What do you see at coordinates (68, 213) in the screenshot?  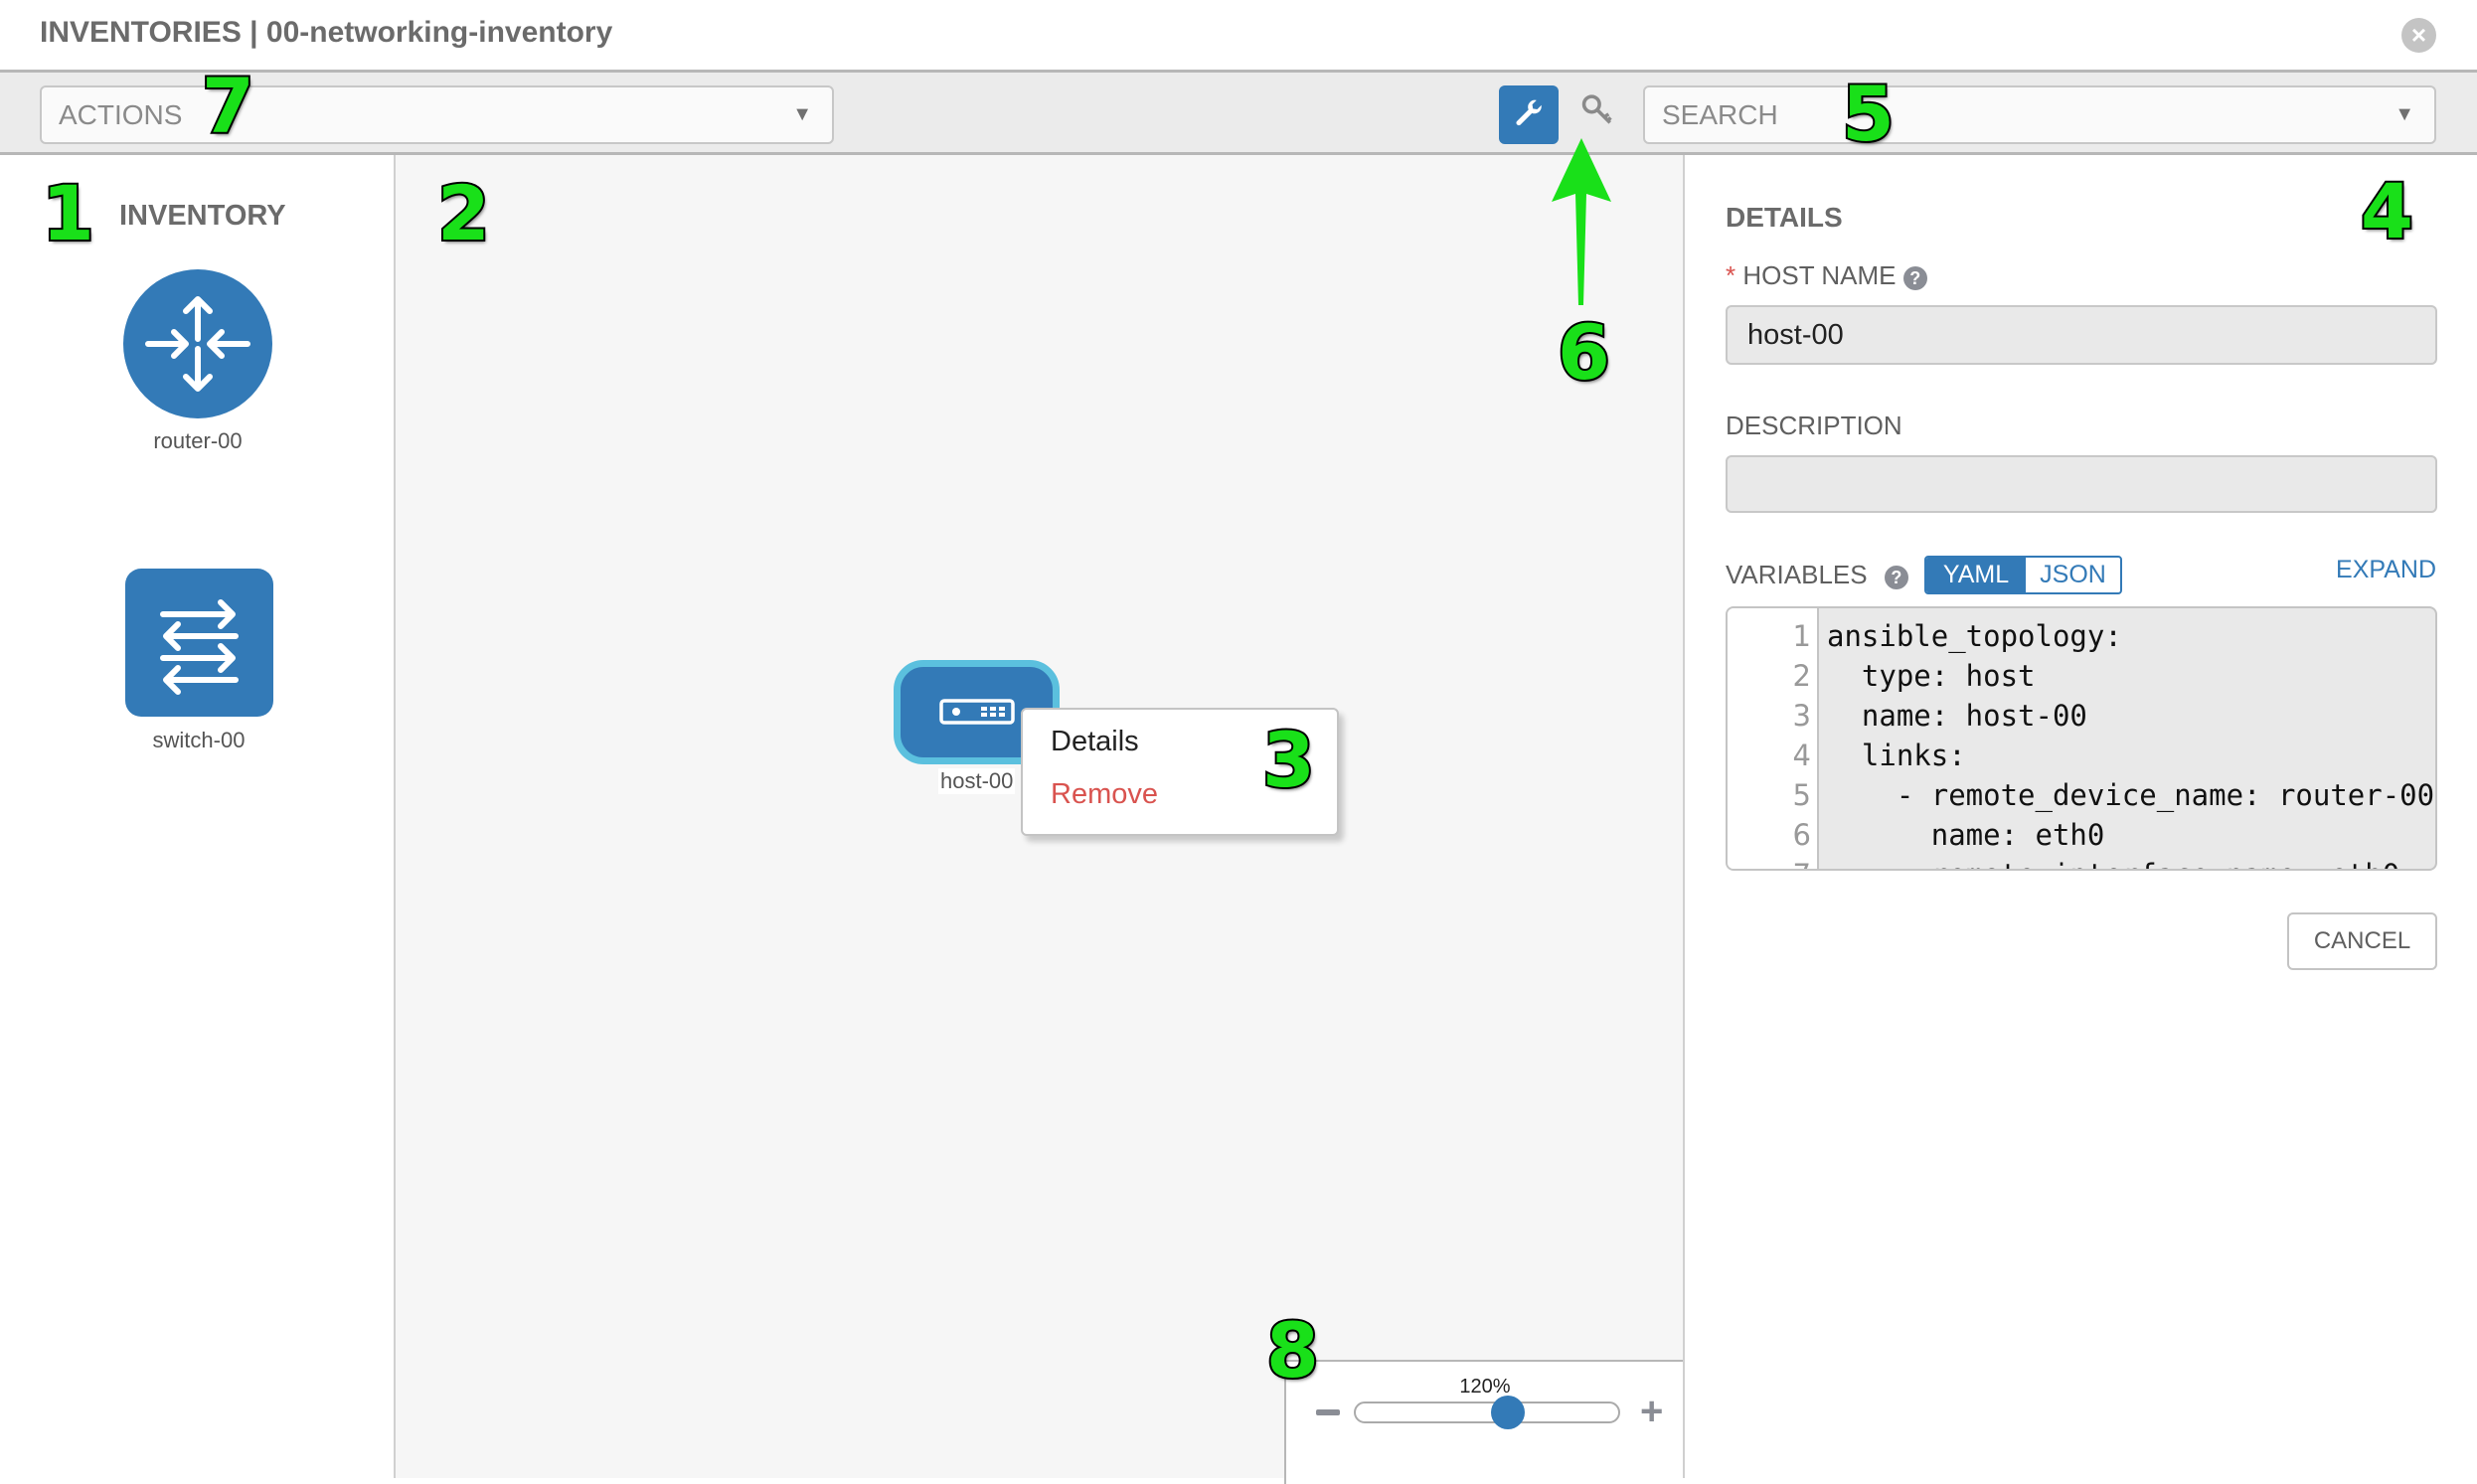 I see `annotation-1: 1` at bounding box center [68, 213].